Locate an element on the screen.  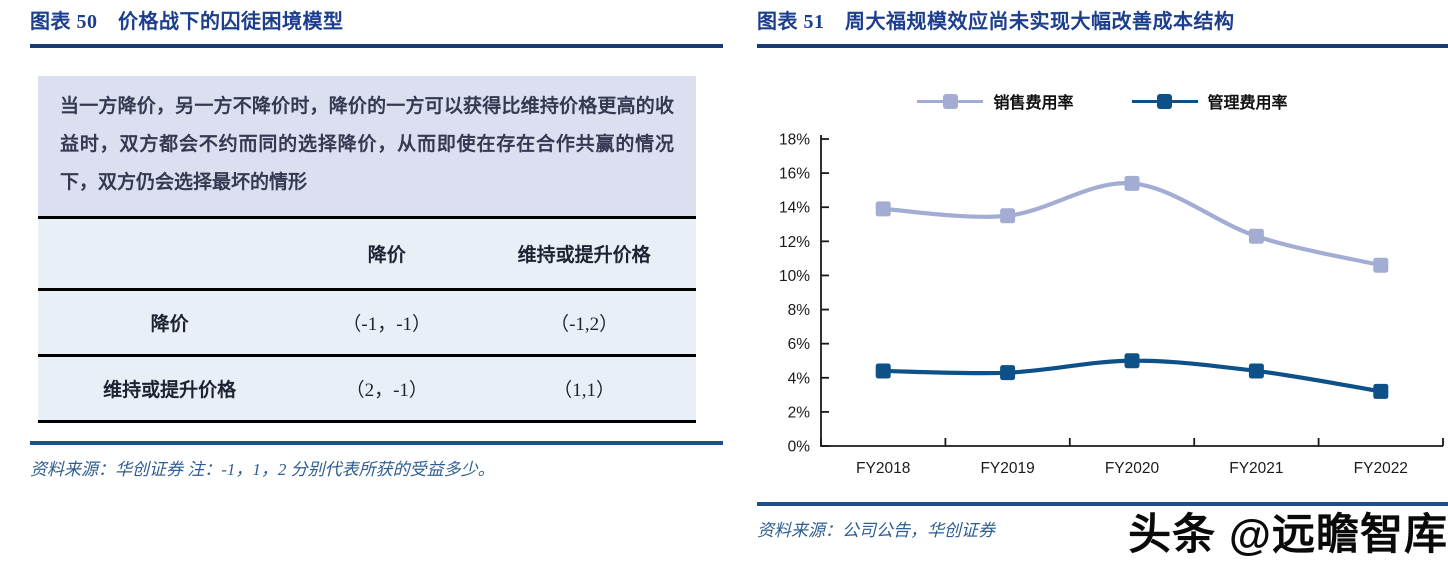
svg-text: 2% is located at coordinates (799, 412).